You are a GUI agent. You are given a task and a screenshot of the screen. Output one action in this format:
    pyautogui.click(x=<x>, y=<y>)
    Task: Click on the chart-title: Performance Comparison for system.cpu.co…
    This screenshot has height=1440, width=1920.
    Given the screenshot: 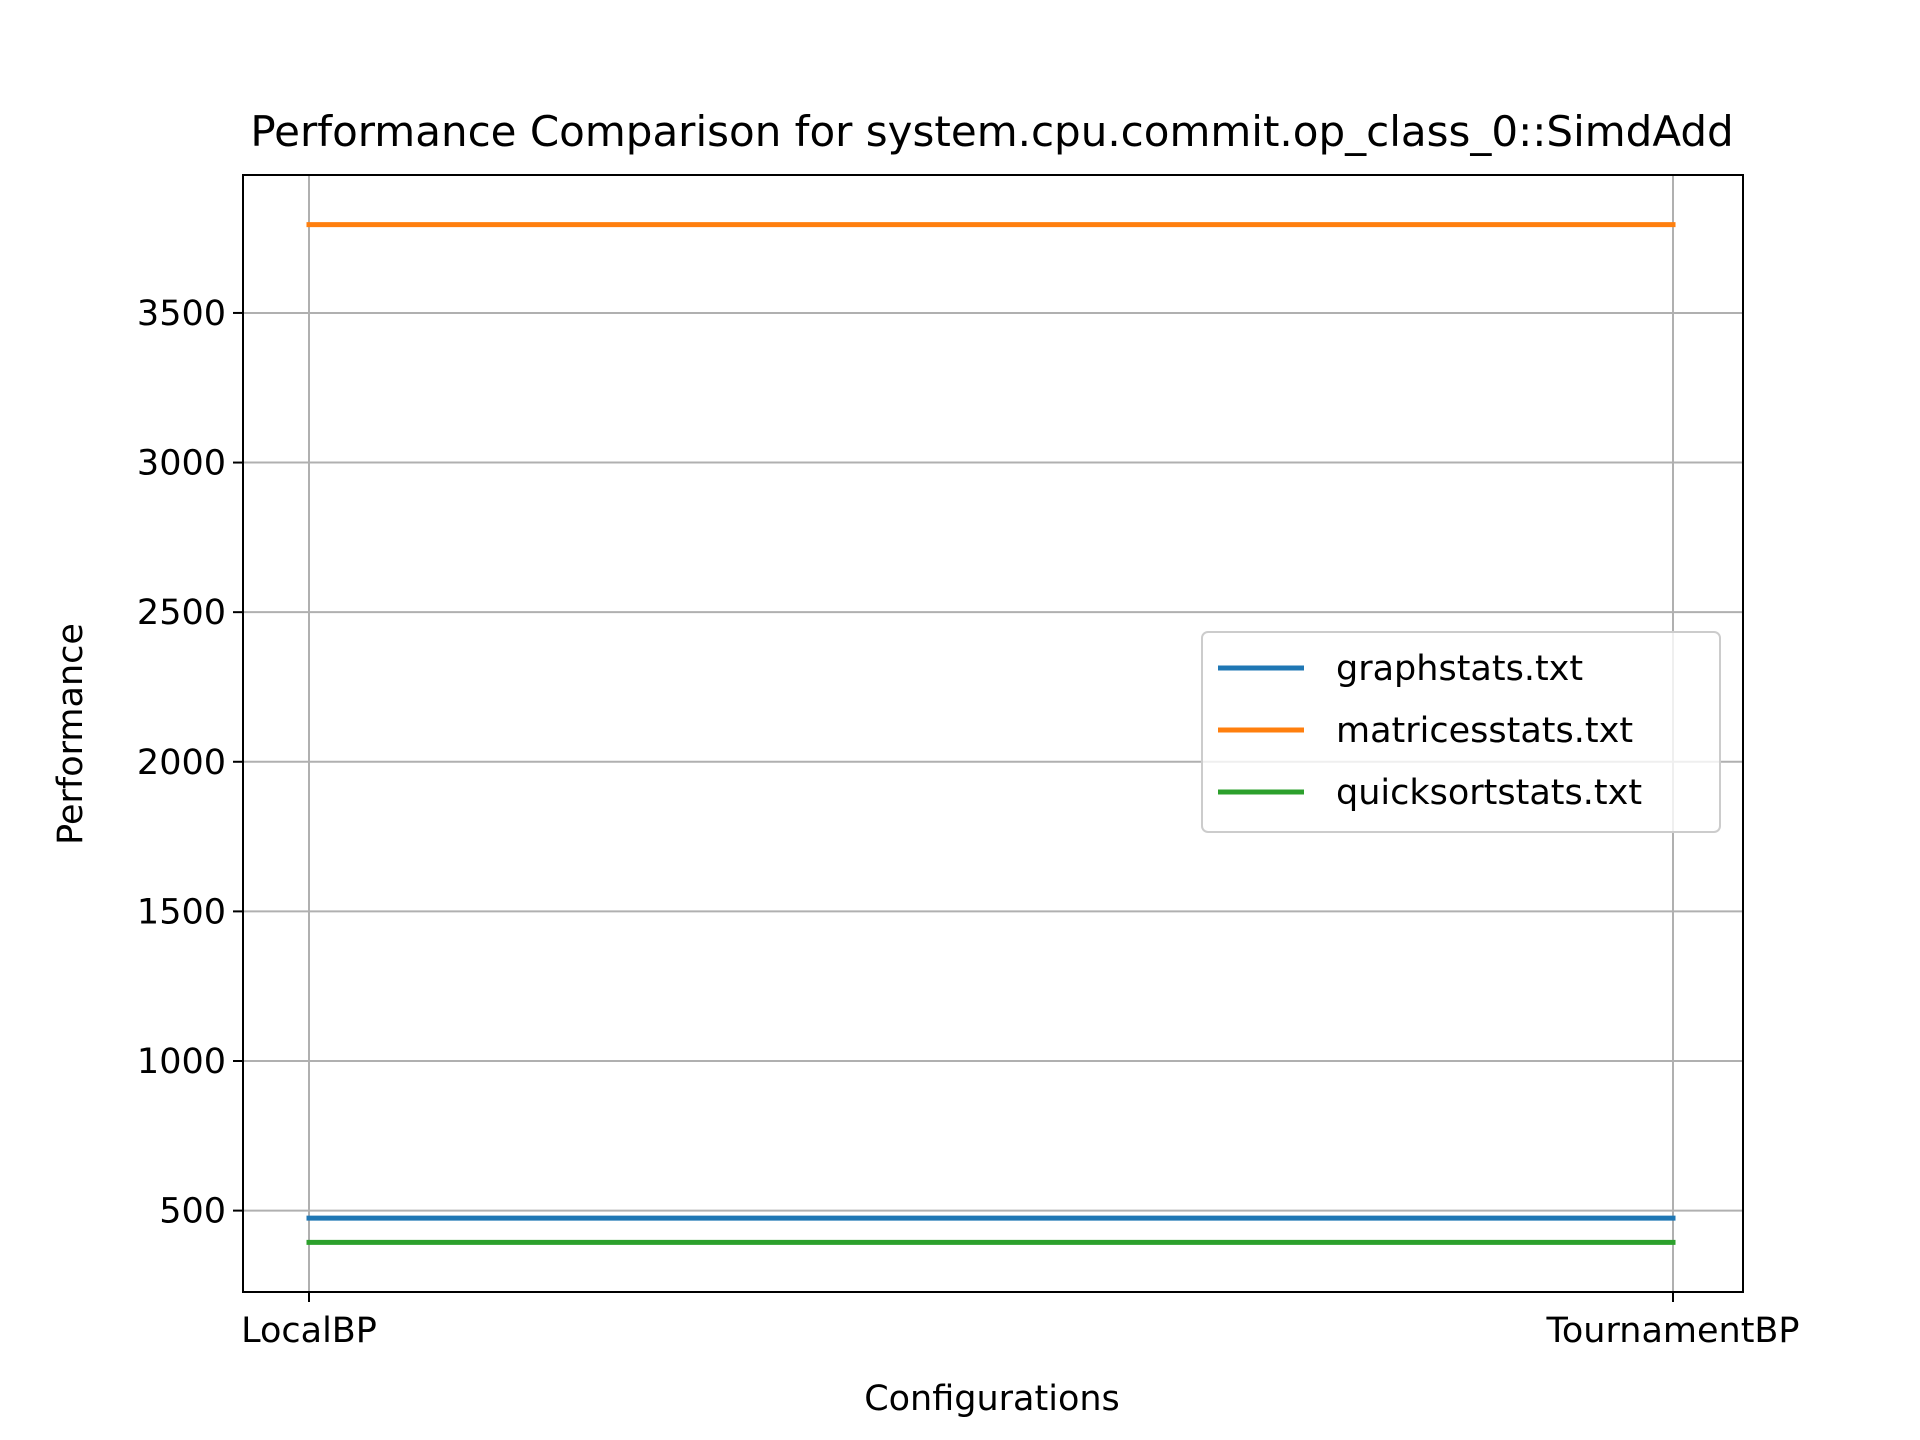 What is the action you would take?
    pyautogui.click(x=991, y=131)
    